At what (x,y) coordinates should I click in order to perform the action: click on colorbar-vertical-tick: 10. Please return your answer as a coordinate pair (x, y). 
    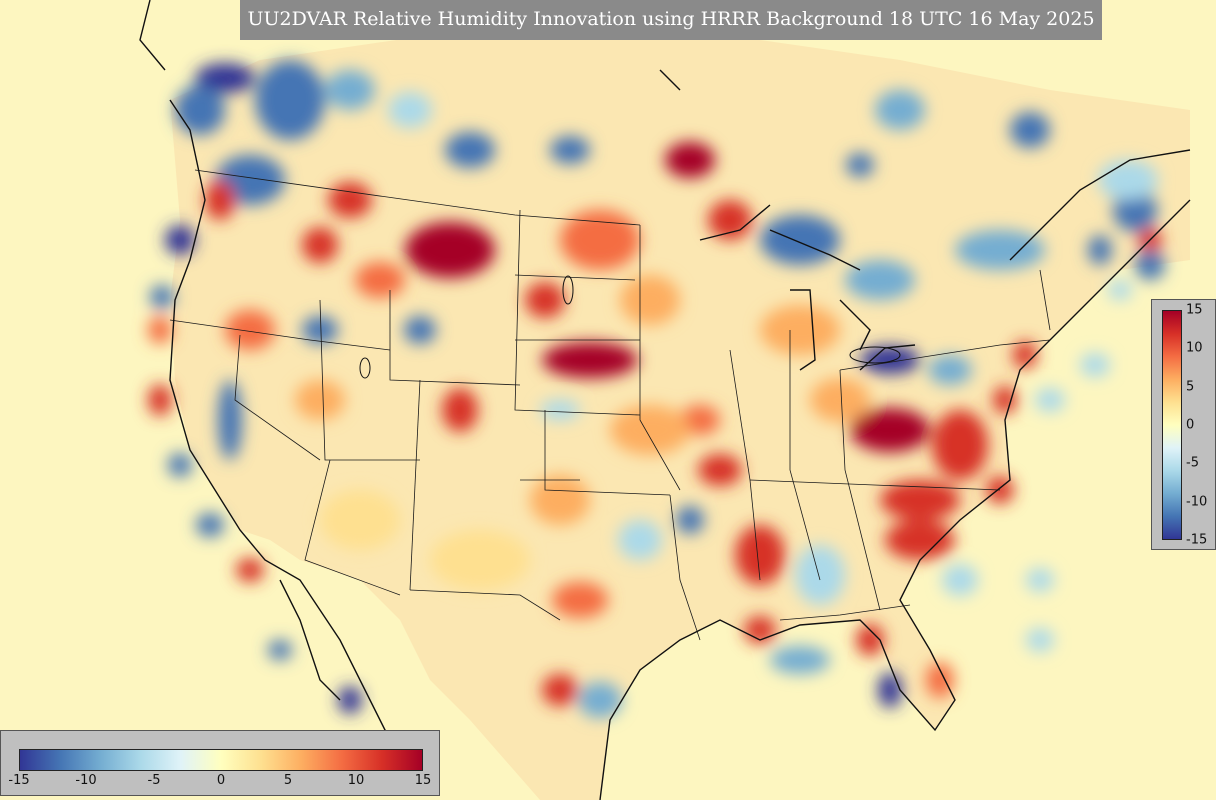
    Looking at the image, I should click on (1194, 348).